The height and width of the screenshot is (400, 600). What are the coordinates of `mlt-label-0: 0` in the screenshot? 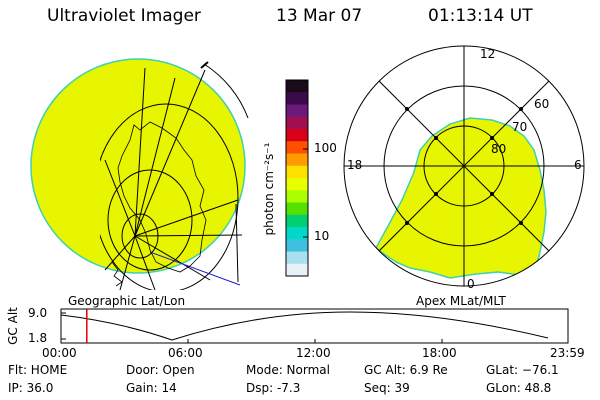 It's located at (471, 284).